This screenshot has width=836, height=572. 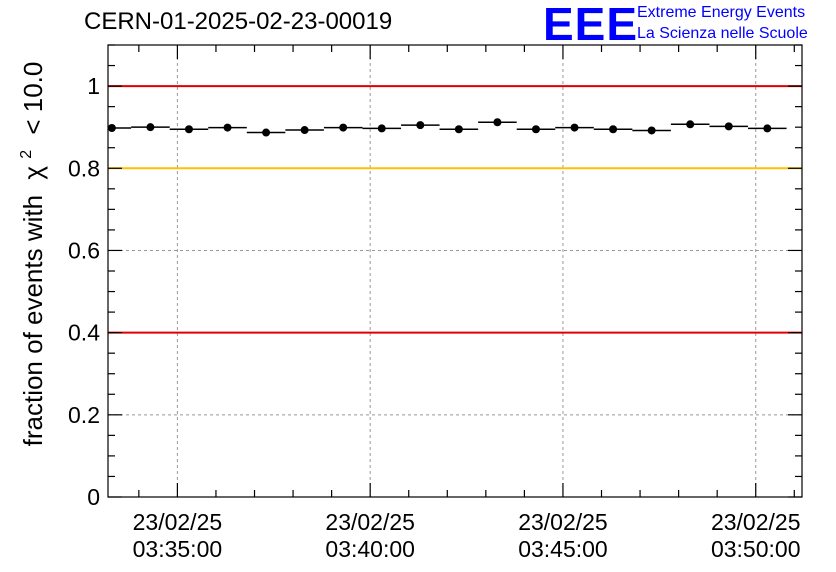 I want to click on logo-line-1: Extreme Energy Events, so click(x=721, y=12).